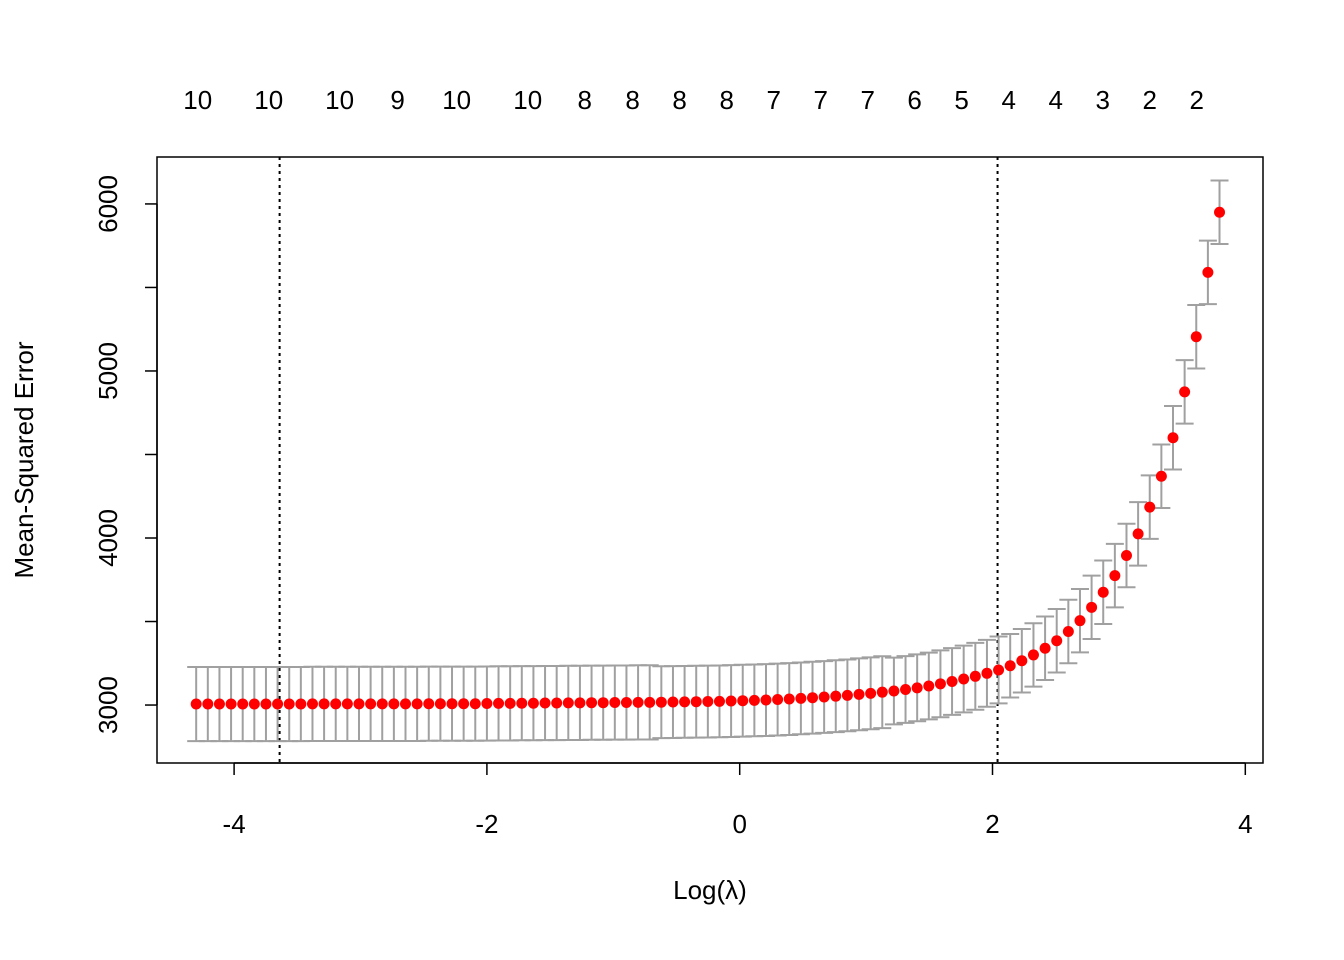  Describe the element at coordinates (710, 890) in the screenshot. I see `x-axis-label: Log(λ)` at that location.